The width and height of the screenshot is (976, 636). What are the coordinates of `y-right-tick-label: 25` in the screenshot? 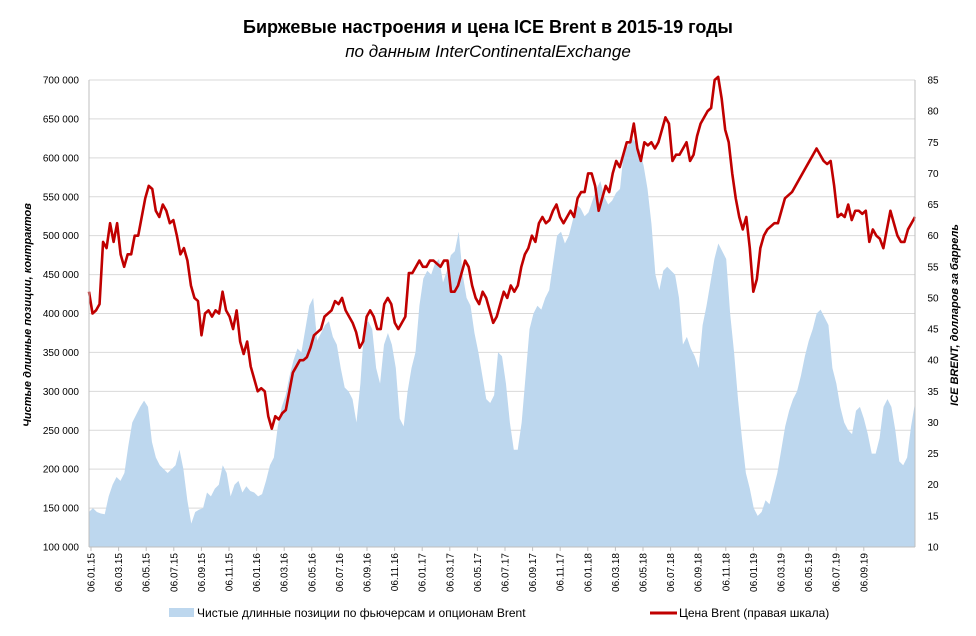 It's located at (933, 454).